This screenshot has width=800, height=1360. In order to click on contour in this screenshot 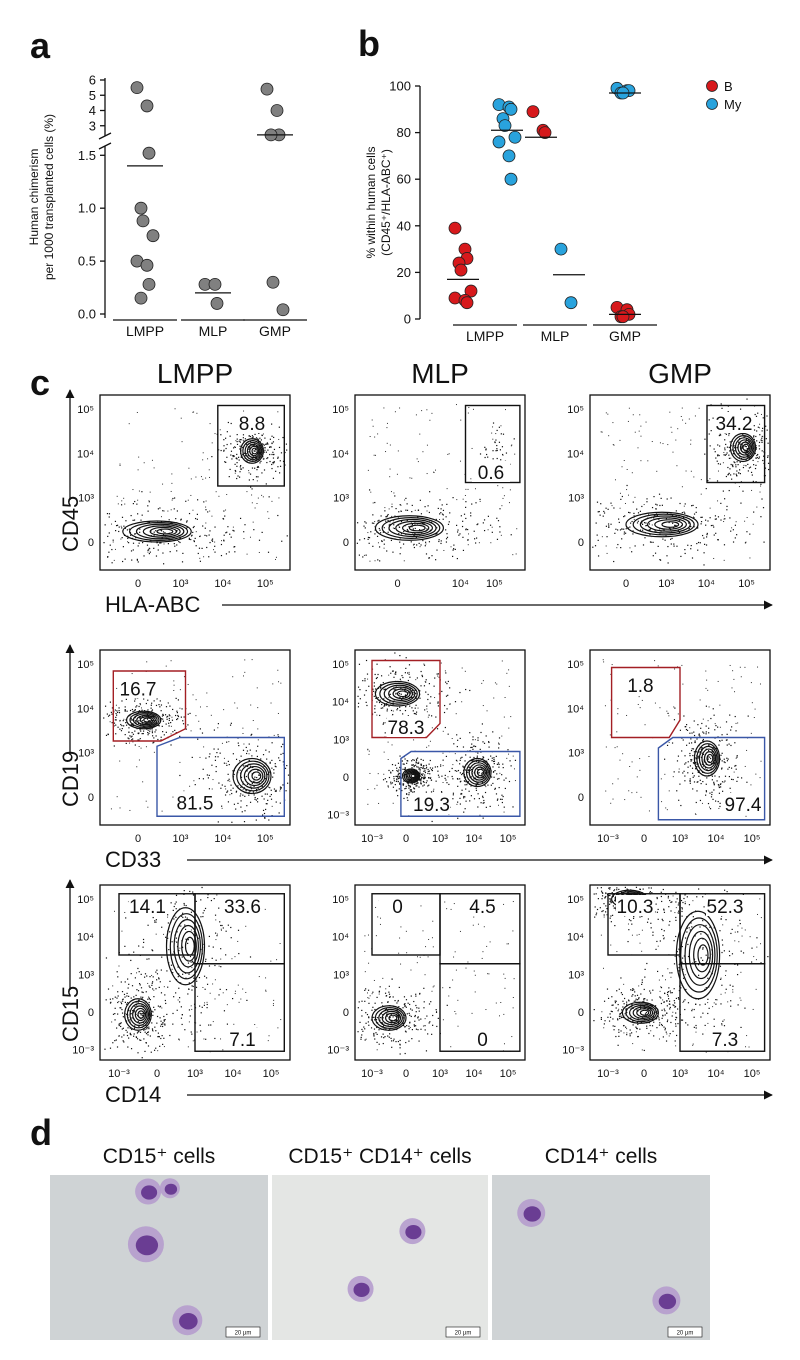, I will do `click(186, 946)`.